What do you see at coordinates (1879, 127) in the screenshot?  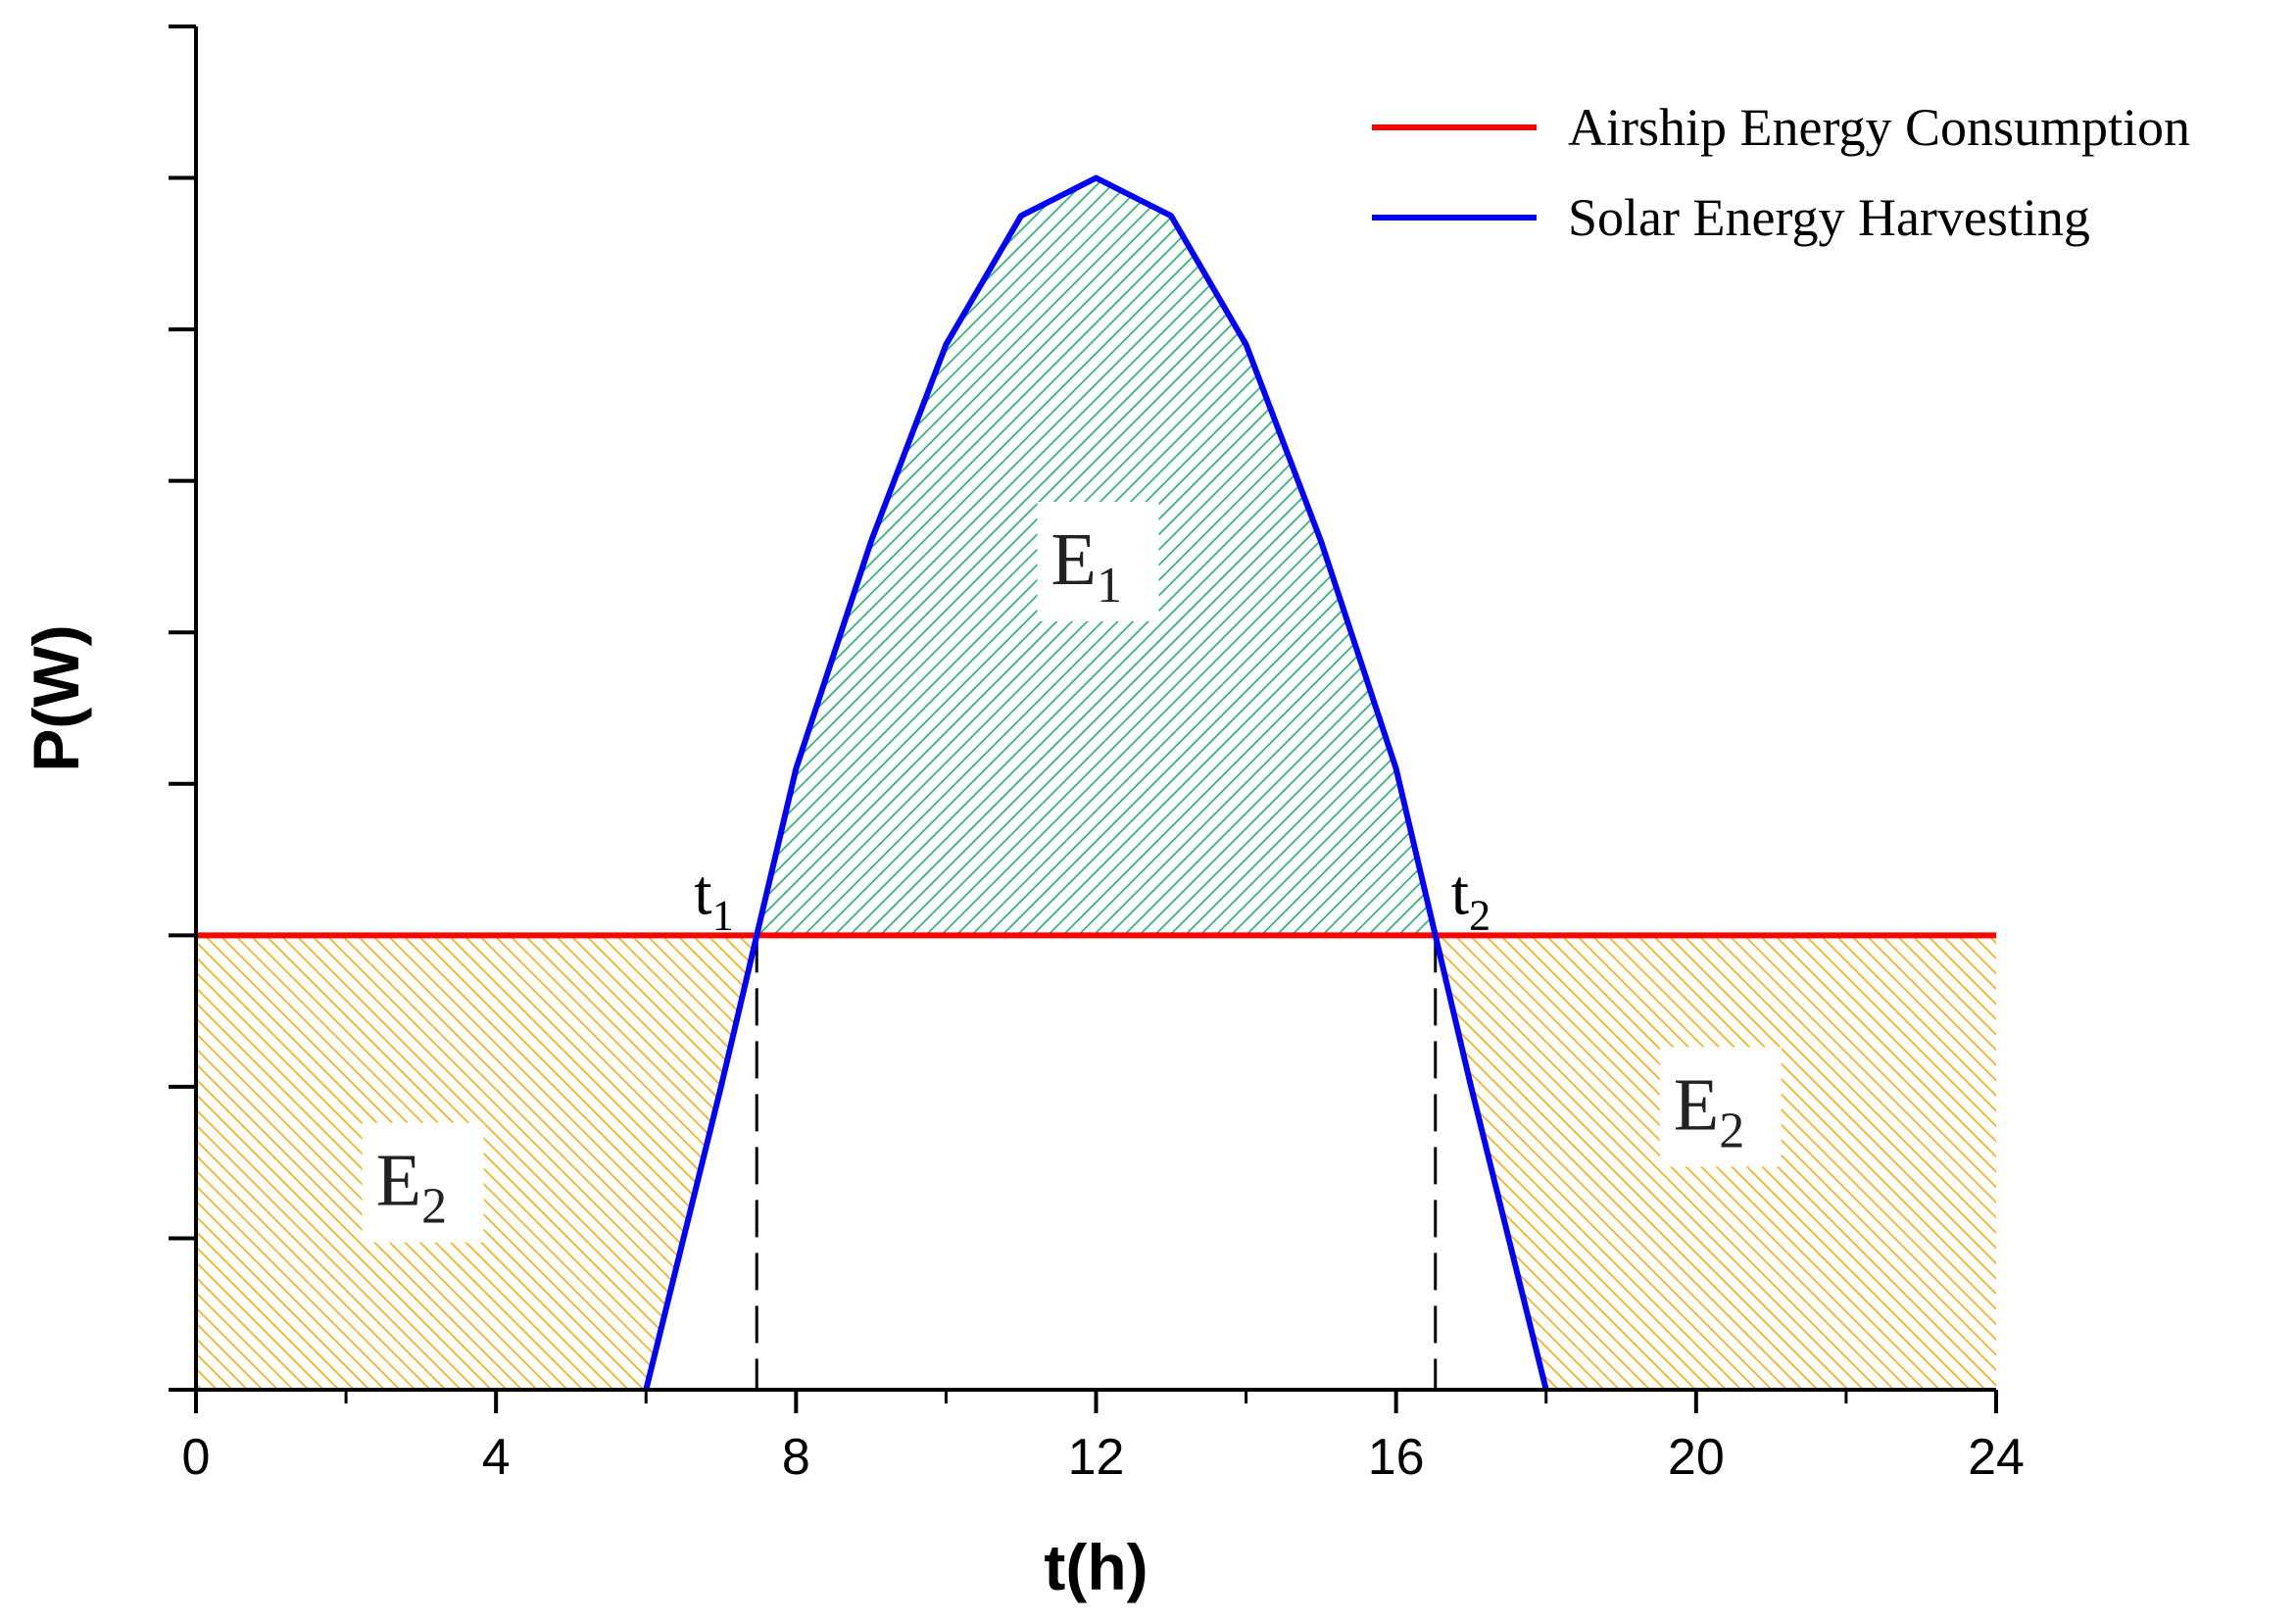 I see `legend-label-consumption: Airship Energy Consumption` at bounding box center [1879, 127].